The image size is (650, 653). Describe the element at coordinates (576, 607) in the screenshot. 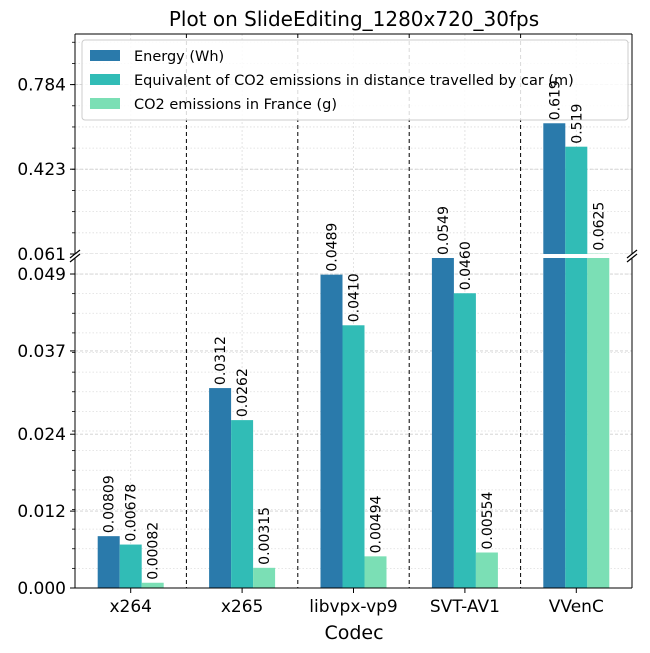

I see `x-tick-label: VVenC` at that location.